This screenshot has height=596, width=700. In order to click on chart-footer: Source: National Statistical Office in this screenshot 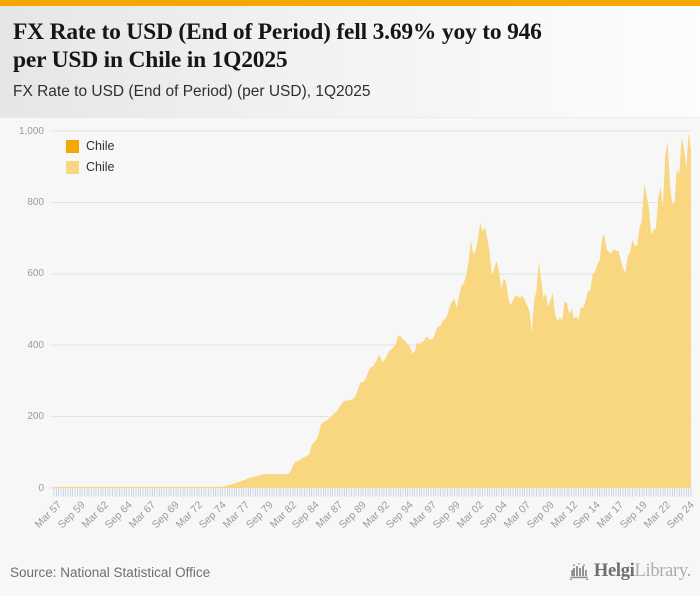, I will do `click(350, 576)`.